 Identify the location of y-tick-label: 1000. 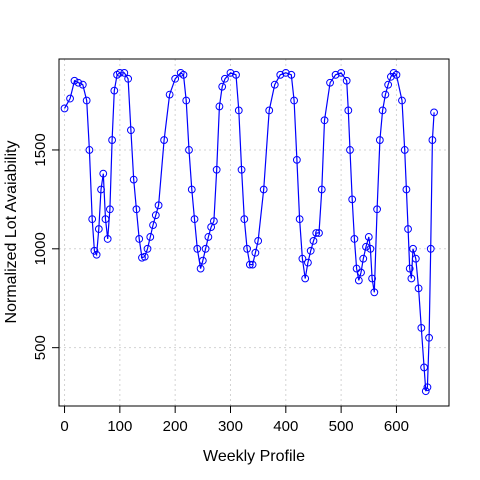
(40, 248).